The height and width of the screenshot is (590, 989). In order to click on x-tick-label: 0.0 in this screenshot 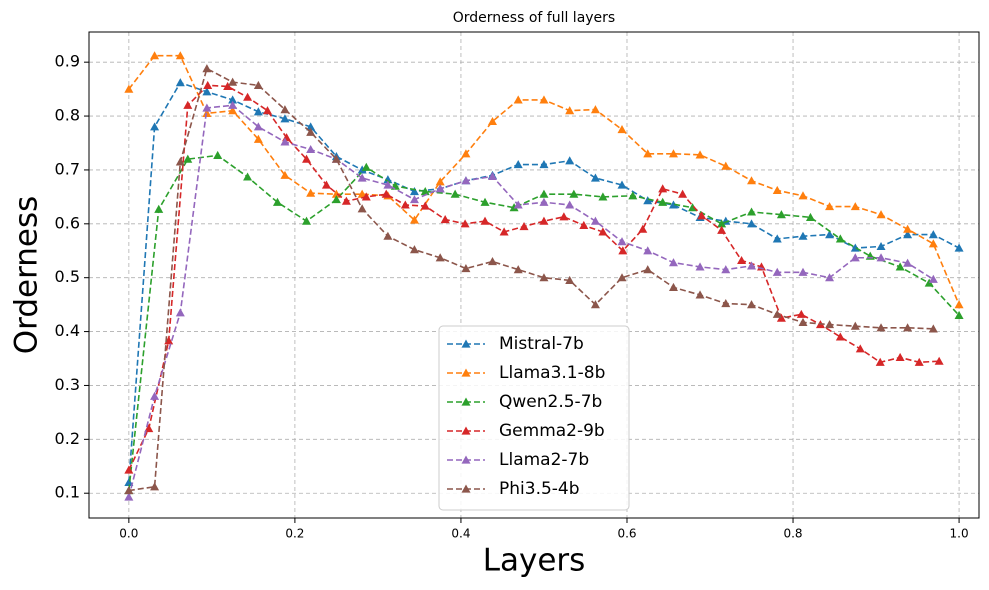, I will do `click(128, 534)`.